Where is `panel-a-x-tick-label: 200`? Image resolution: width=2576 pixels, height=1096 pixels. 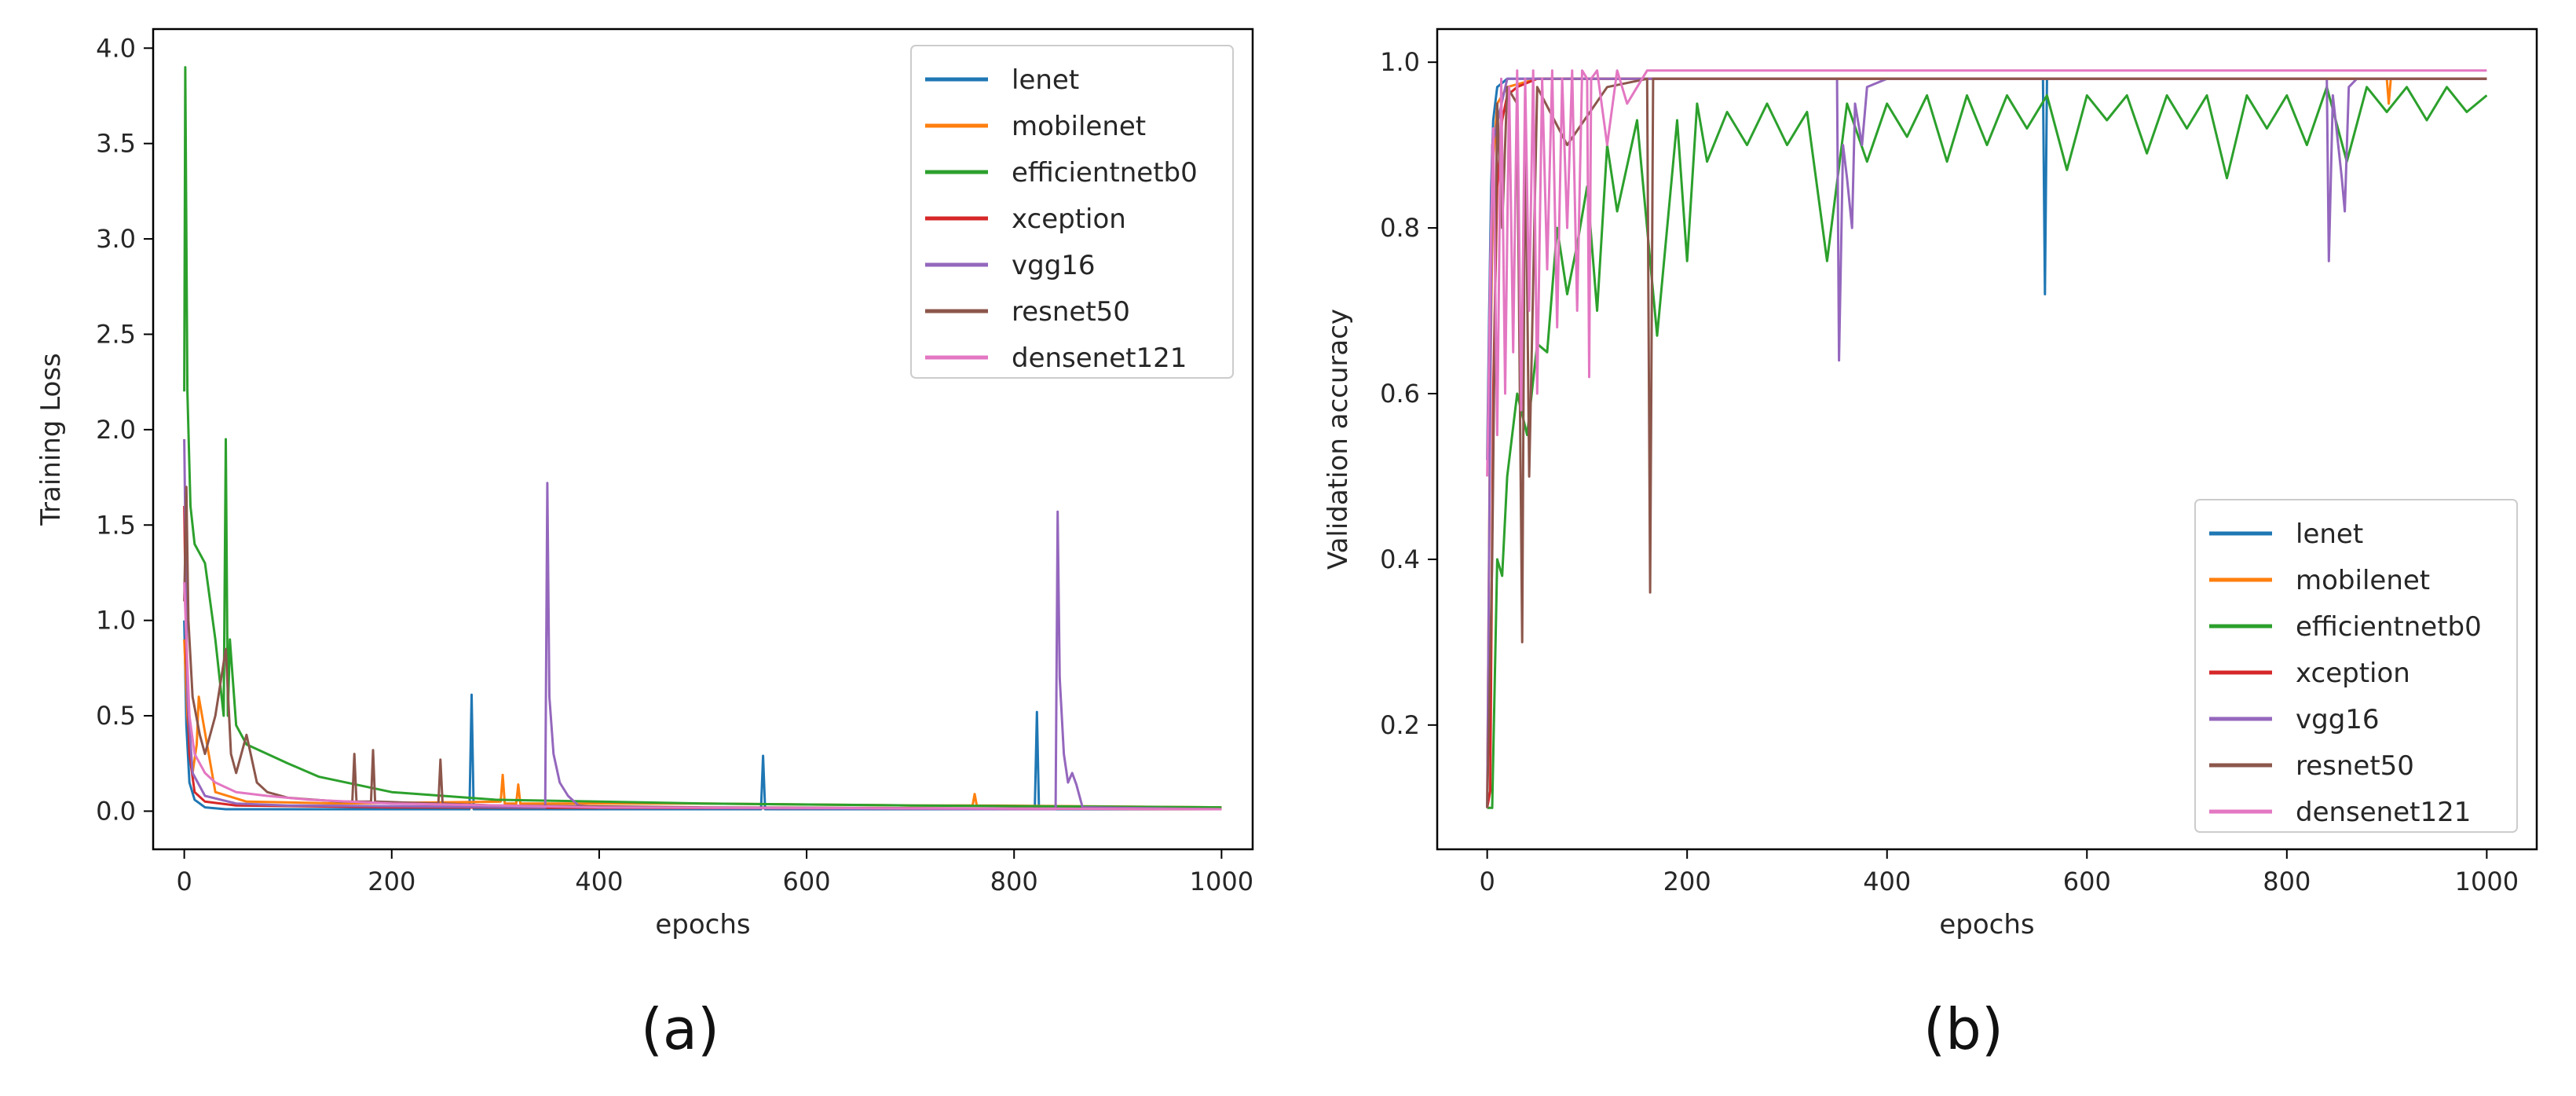 panel-a-x-tick-label: 200 is located at coordinates (392, 881).